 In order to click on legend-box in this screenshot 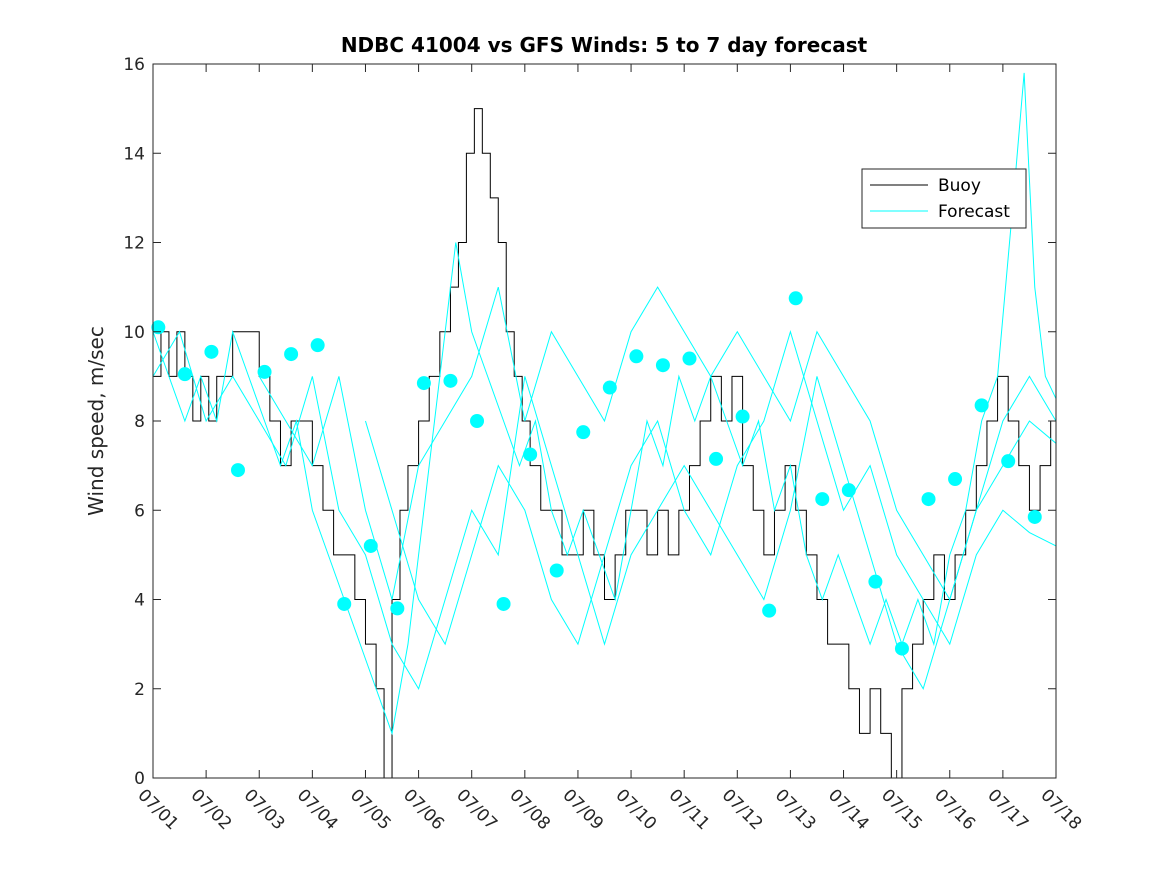, I will do `click(944, 198)`.